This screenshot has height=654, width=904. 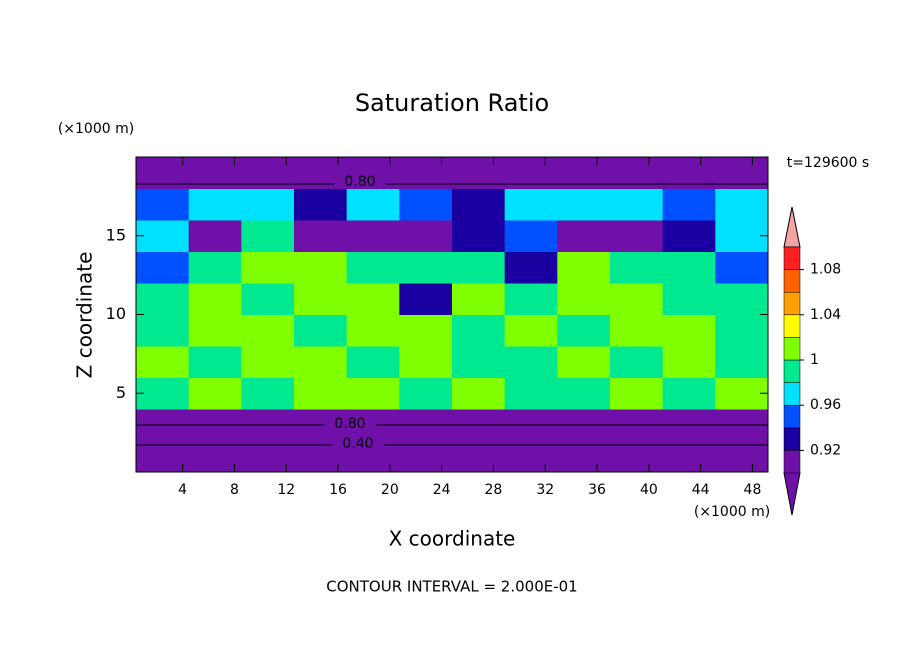 I want to click on x-tick-label: 28, so click(x=494, y=490).